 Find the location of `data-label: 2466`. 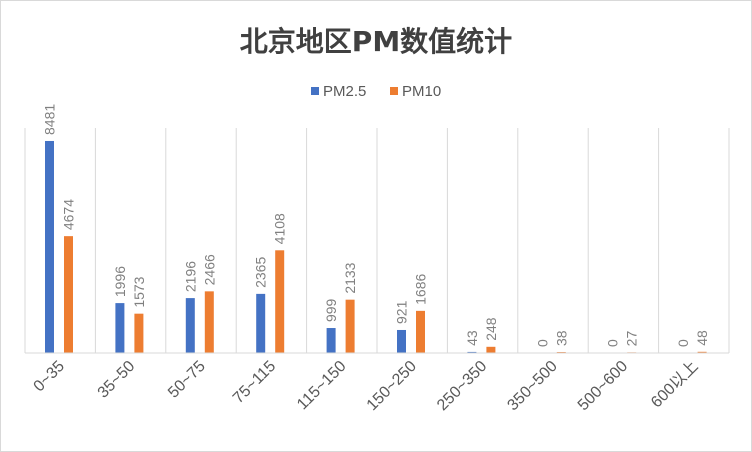

data-label: 2466 is located at coordinates (209, 269).